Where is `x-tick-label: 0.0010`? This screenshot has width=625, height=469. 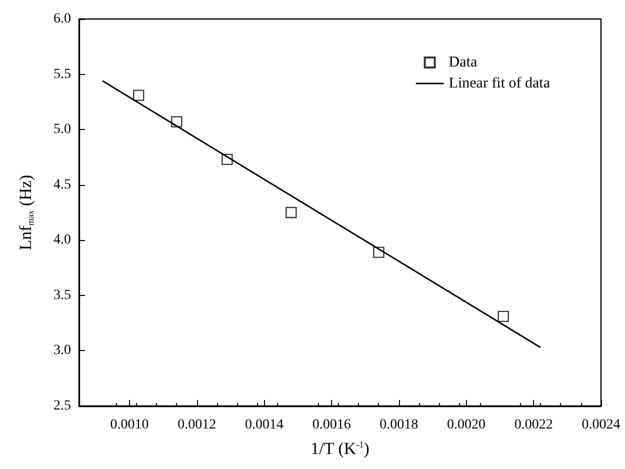 x-tick-label: 0.0010 is located at coordinates (129, 425).